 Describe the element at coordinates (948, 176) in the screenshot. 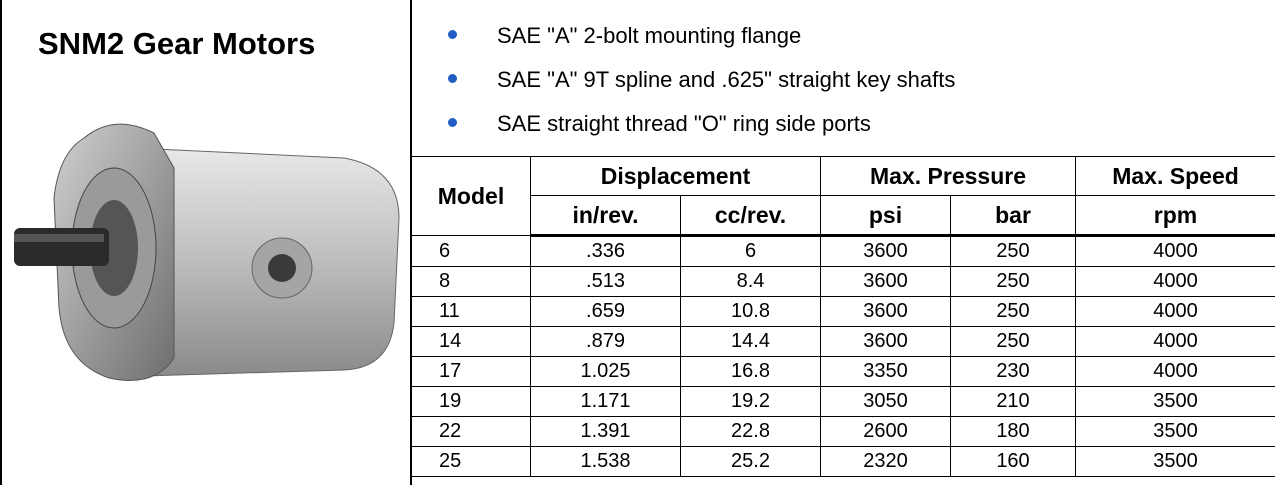

I see `header-cell: Max. Pressure` at that location.